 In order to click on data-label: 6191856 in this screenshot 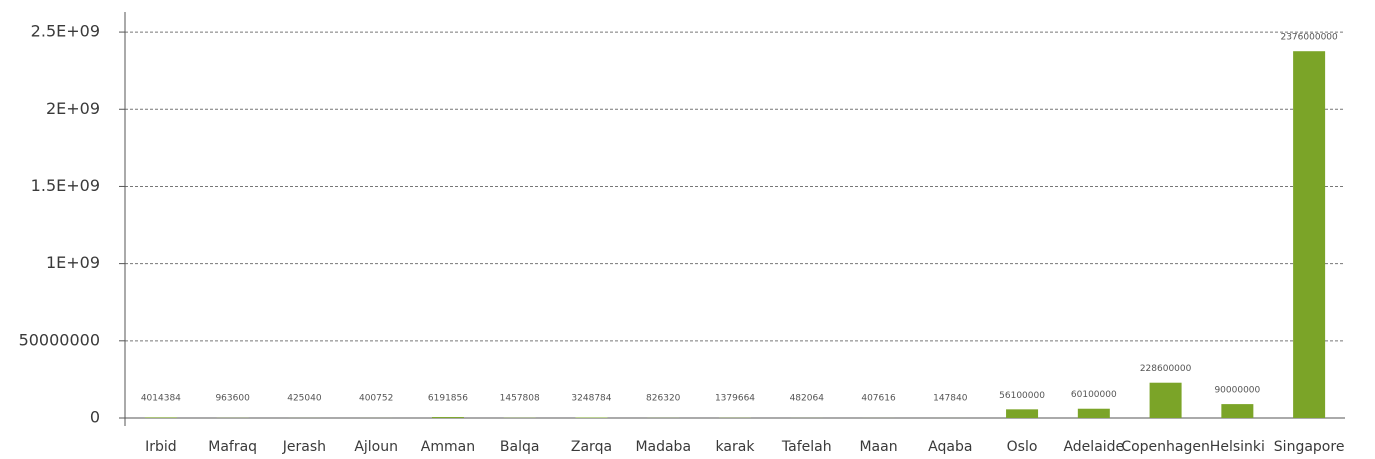, I will do `click(448, 399)`.